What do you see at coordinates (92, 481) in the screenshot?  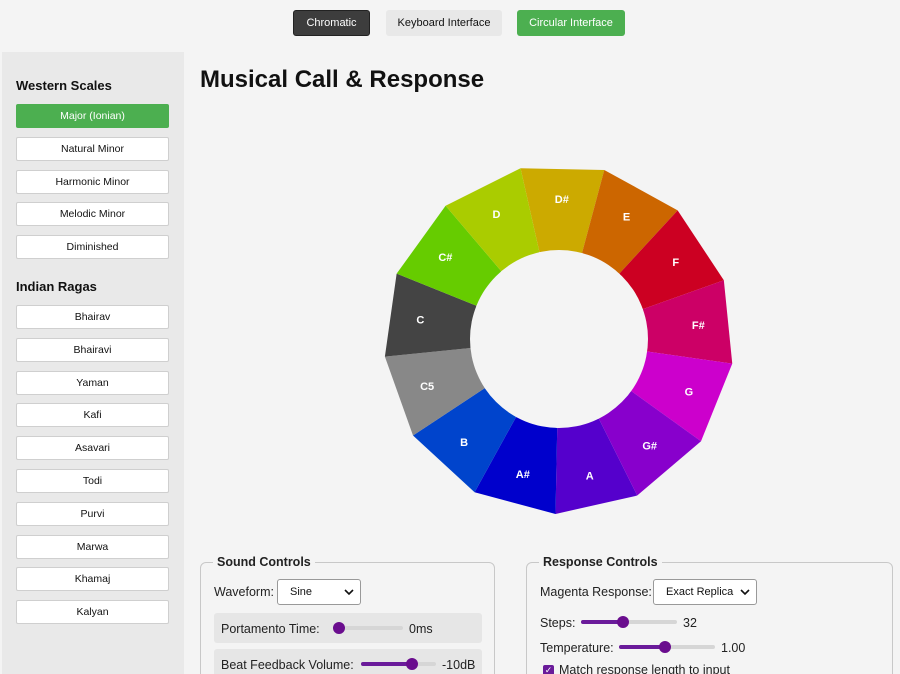 I see `raga-button: Todi` at bounding box center [92, 481].